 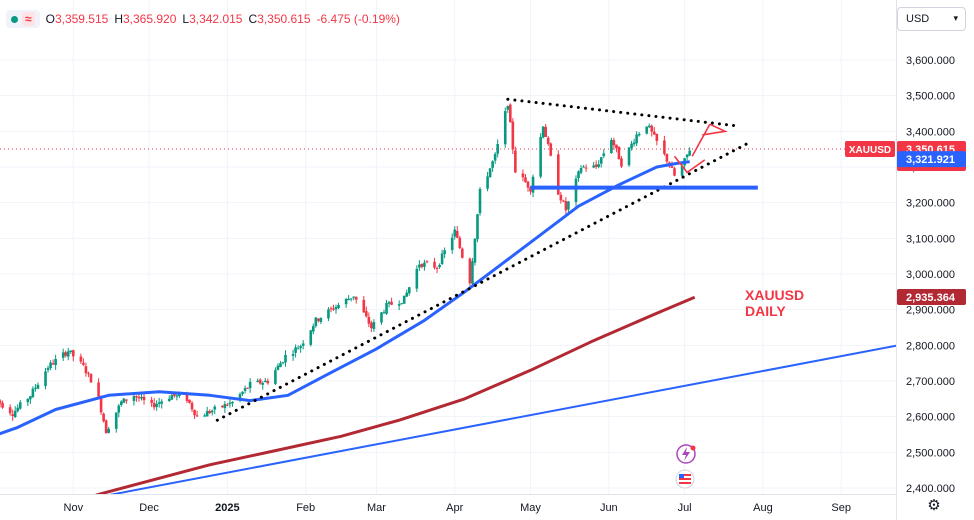 I want to click on high-value: H3,365.920, so click(x=145, y=19).